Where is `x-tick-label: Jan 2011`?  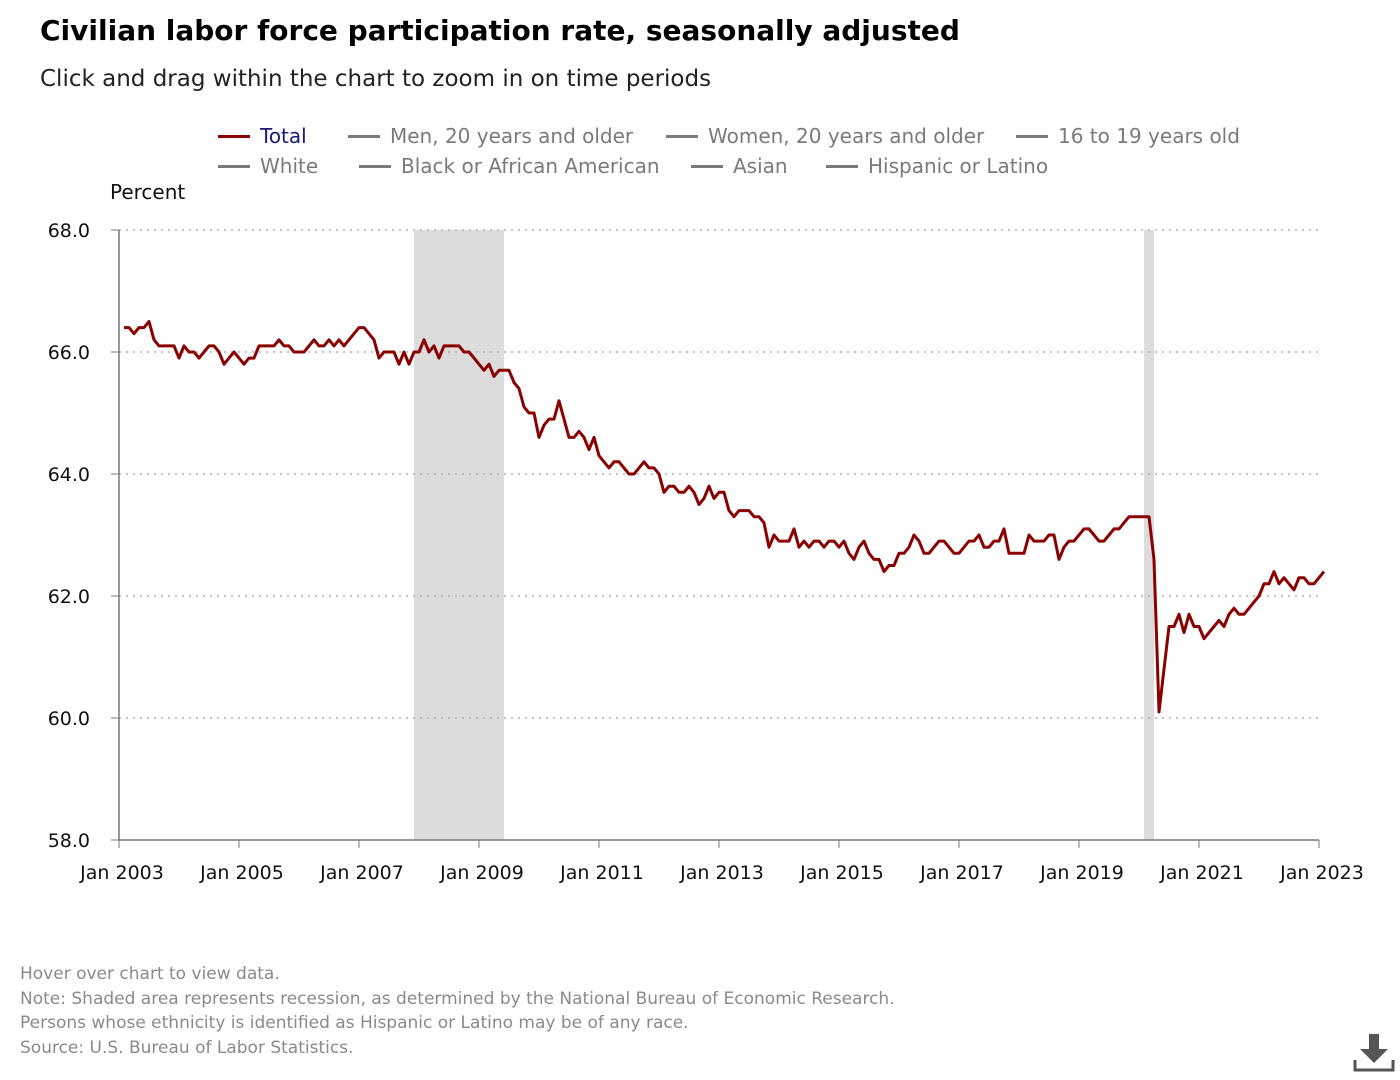 x-tick-label: Jan 2011 is located at coordinates (601, 873).